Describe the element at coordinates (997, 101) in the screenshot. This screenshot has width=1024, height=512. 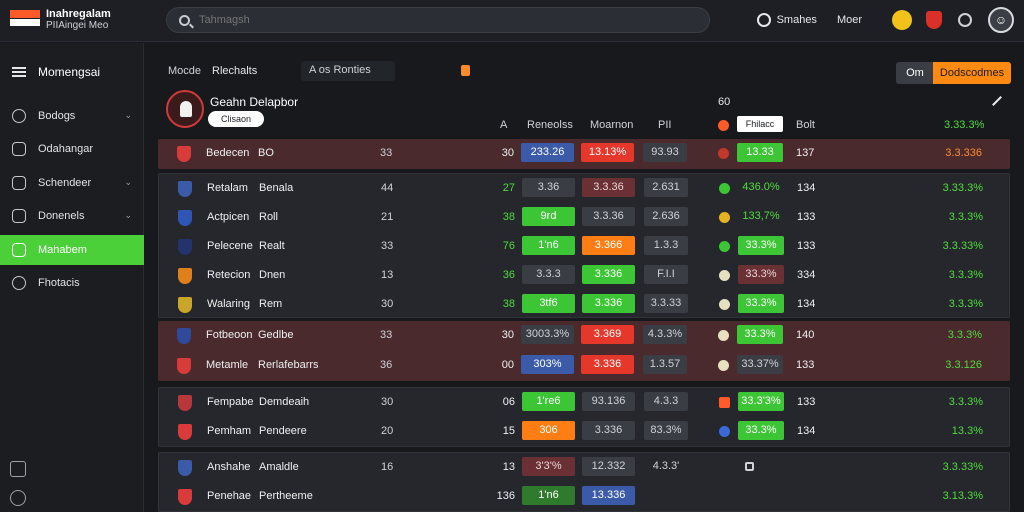
I see `edit-icon` at that location.